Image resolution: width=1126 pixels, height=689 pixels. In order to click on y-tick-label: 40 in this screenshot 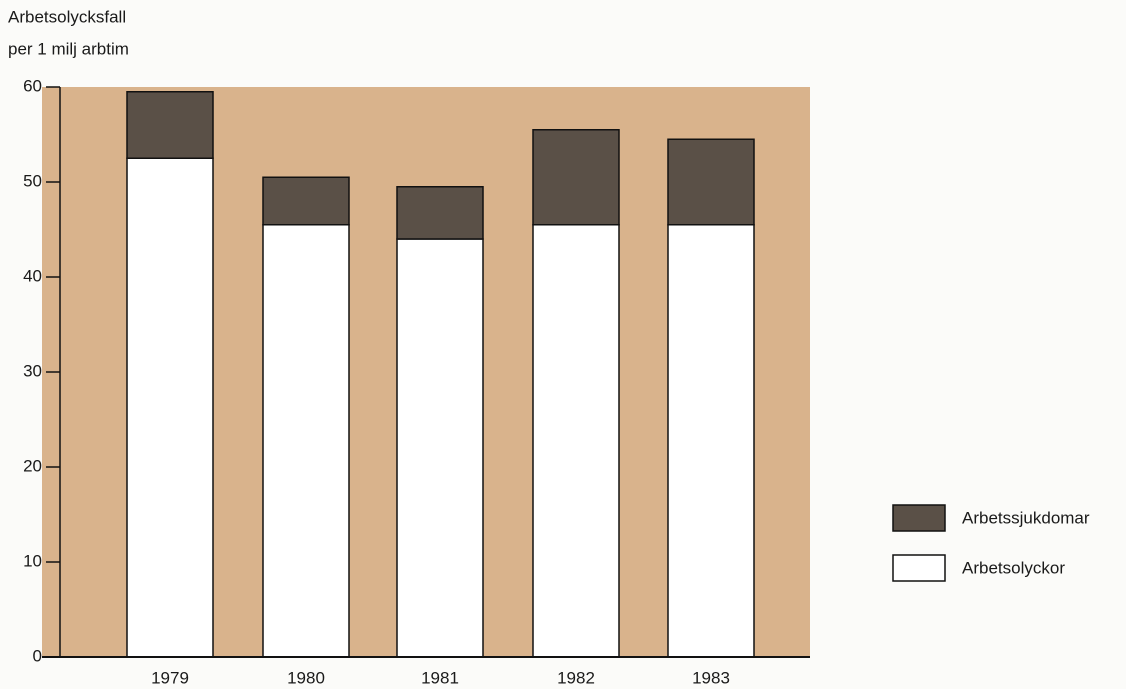, I will do `click(32, 275)`.